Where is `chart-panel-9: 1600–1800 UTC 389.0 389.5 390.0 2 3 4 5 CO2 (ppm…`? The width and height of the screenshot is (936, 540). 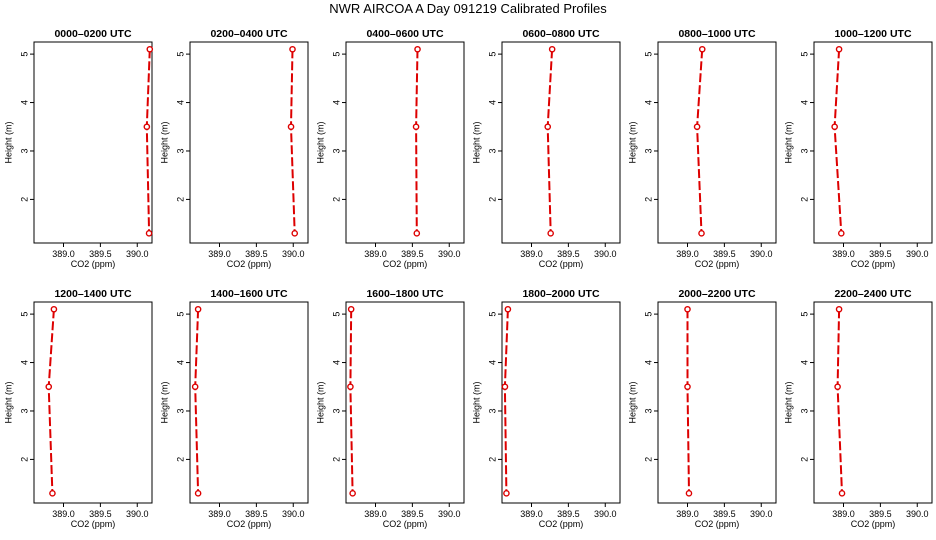 chart-panel-9: 1600–1800 UTC 389.0 389.5 390.0 2 3 4 5 CO2 (ppm… is located at coordinates (390, 408).